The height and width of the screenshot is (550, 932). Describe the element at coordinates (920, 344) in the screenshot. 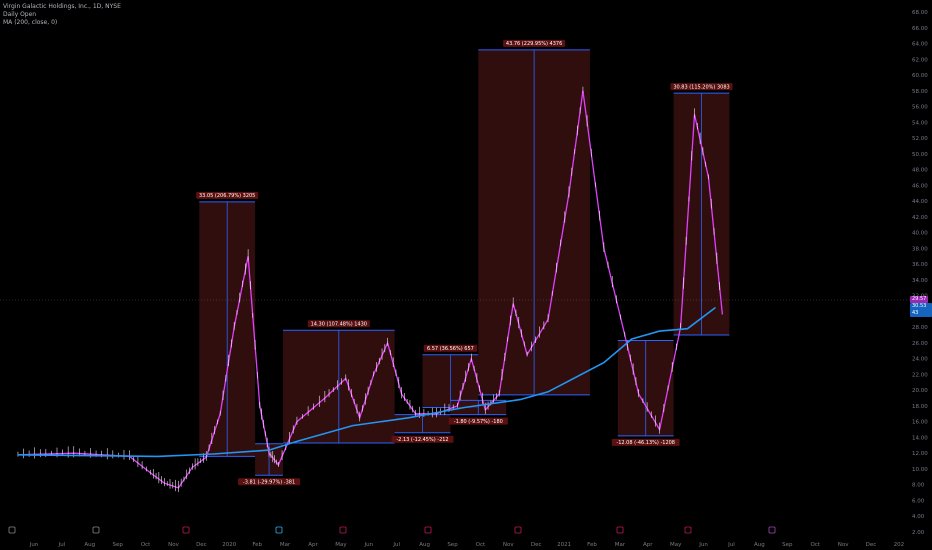

I see `price-tick: 26.00` at that location.